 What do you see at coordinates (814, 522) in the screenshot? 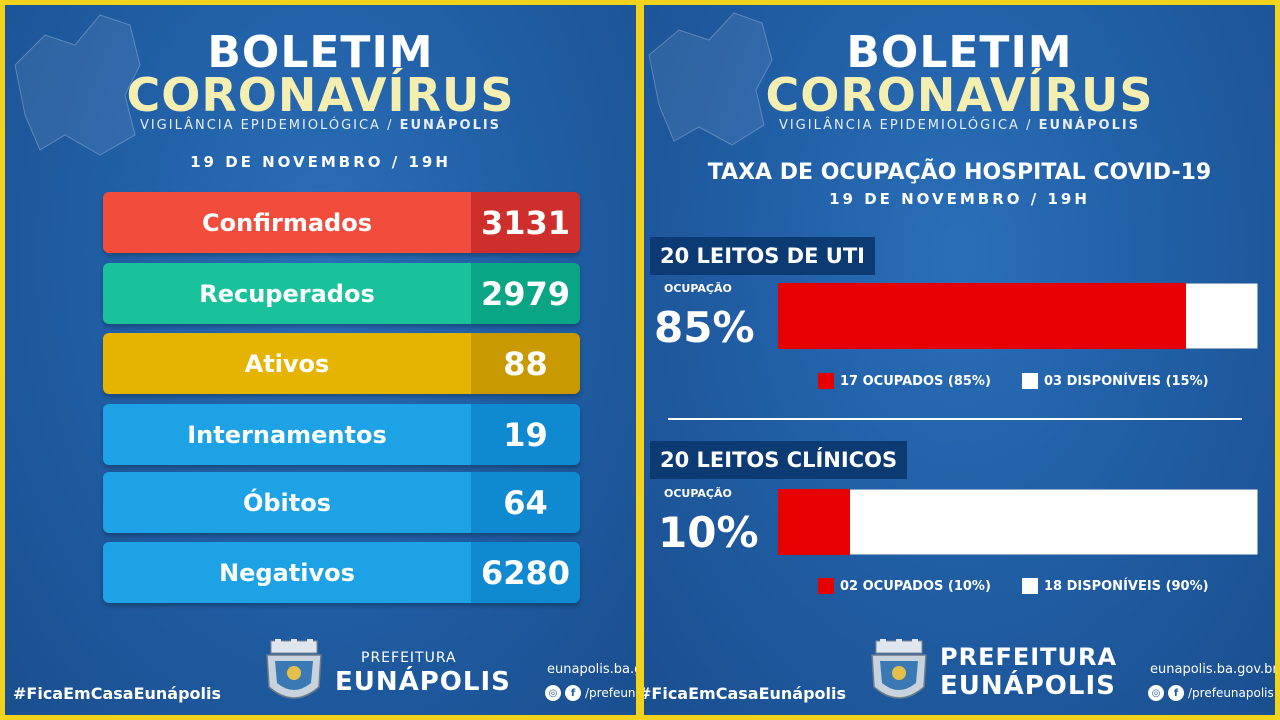
I see `clinical-bar-occupied` at bounding box center [814, 522].